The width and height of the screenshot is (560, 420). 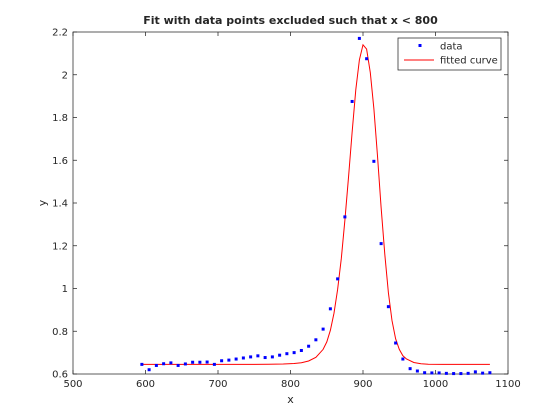 I want to click on x-tick-label: 1100, so click(x=507, y=384).